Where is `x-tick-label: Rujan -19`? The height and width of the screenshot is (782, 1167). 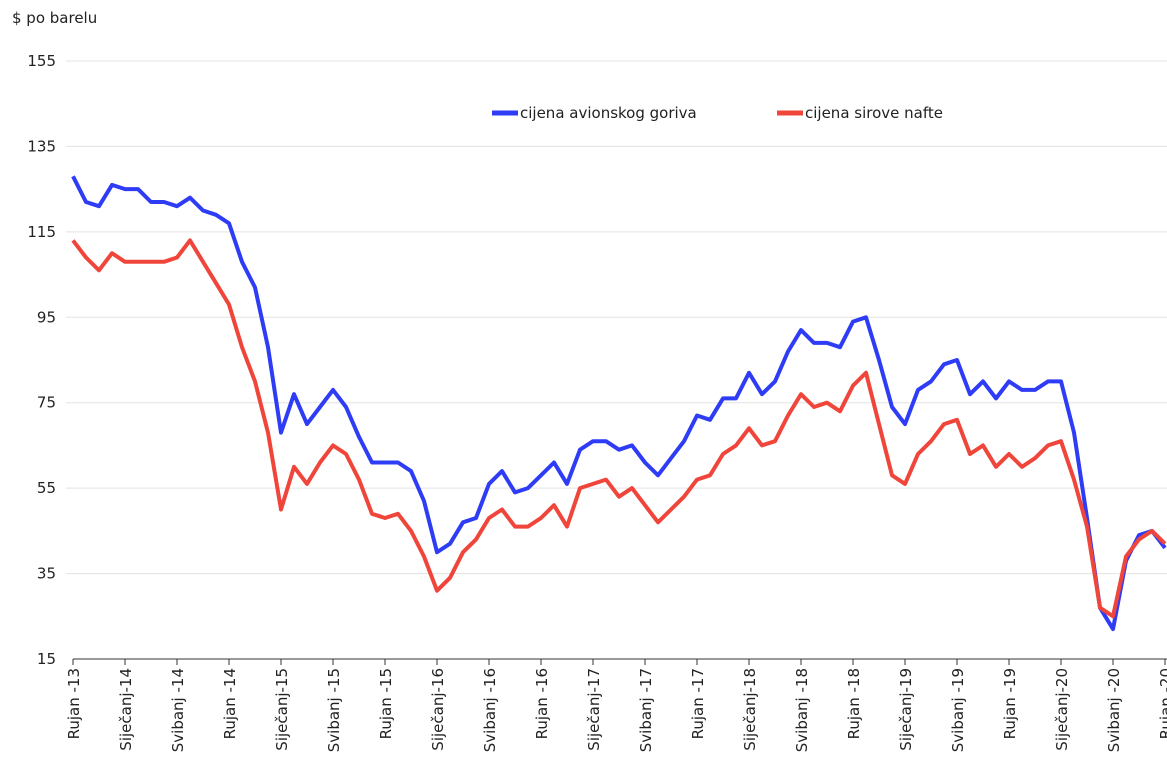
x-tick-label: Rujan -19 is located at coordinates (1010, 703).